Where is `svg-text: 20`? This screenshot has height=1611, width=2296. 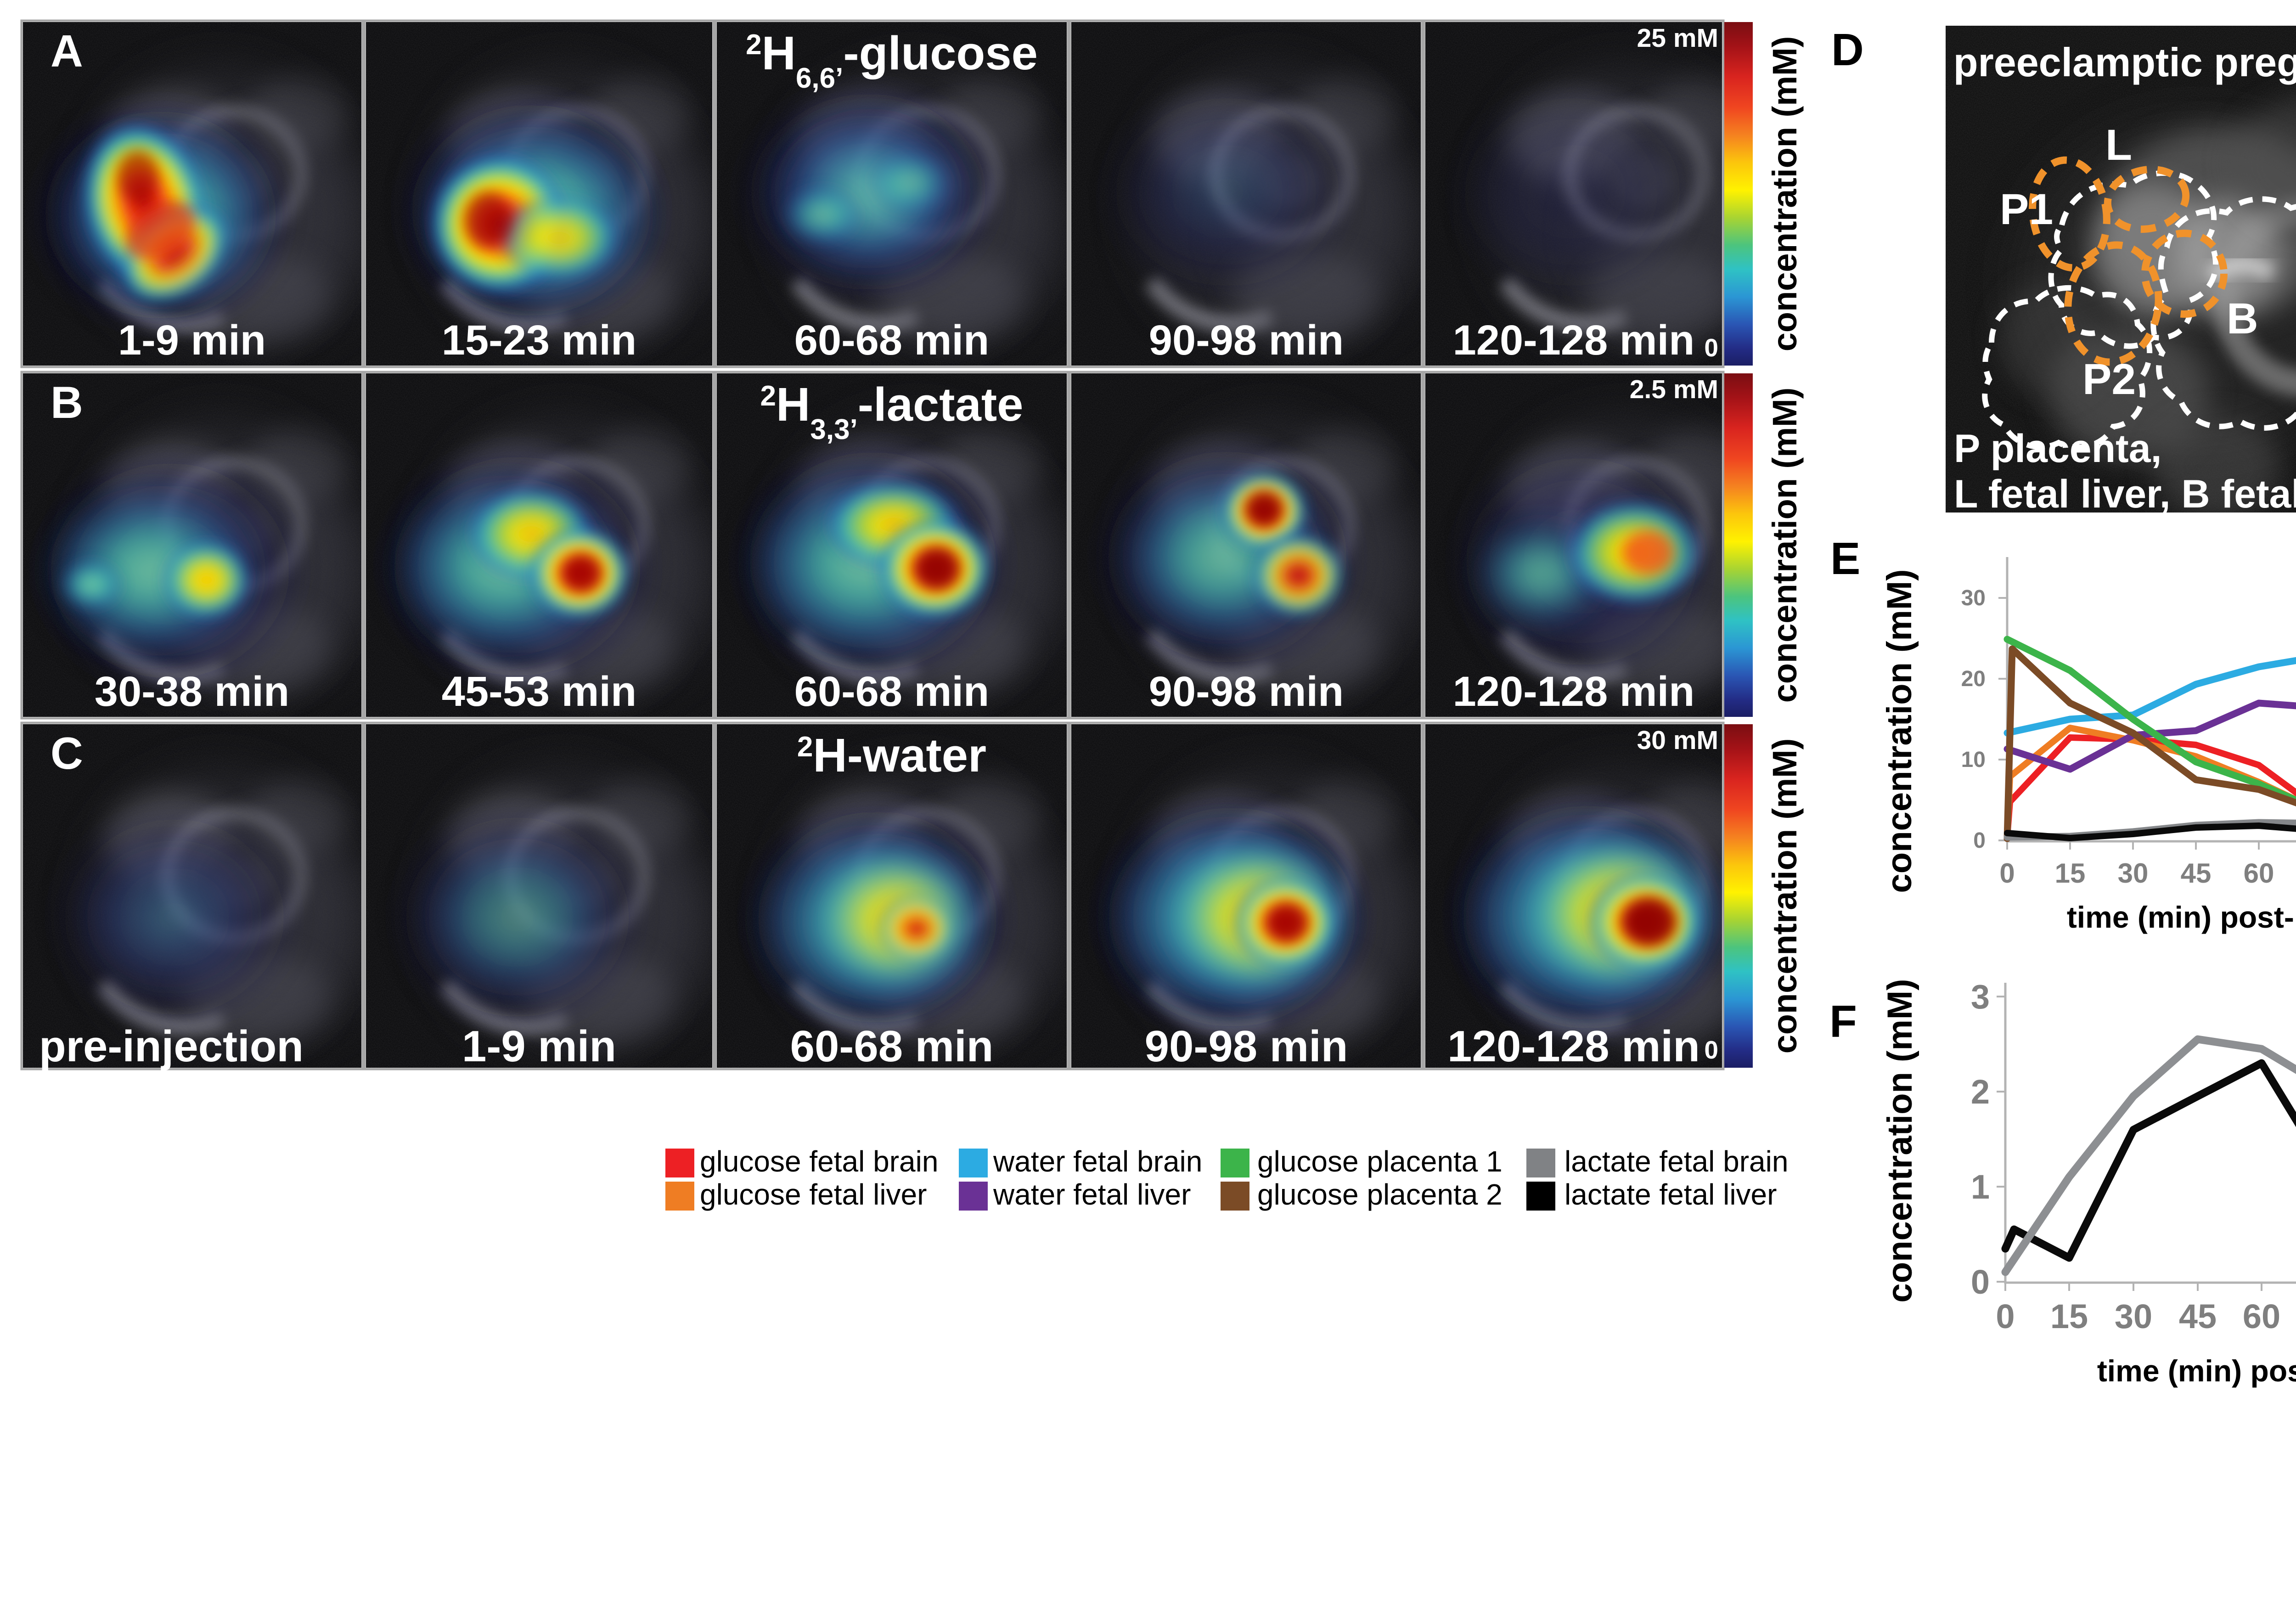
svg-text: 20 is located at coordinates (1974, 679).